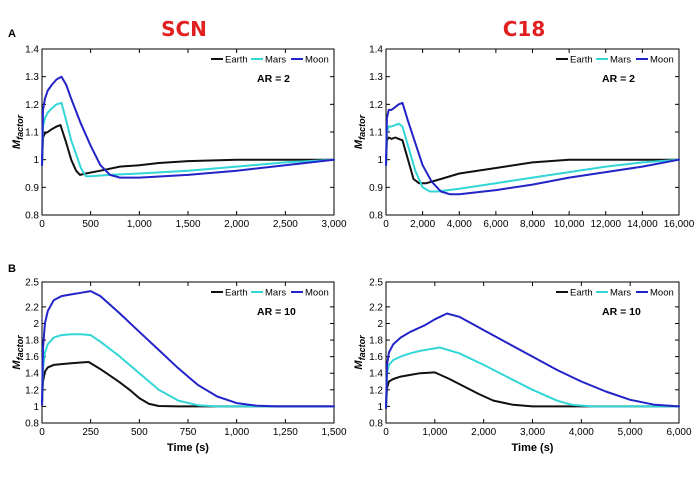  Describe the element at coordinates (380, 407) in the screenshot. I see `y-tick-label: 1` at that location.